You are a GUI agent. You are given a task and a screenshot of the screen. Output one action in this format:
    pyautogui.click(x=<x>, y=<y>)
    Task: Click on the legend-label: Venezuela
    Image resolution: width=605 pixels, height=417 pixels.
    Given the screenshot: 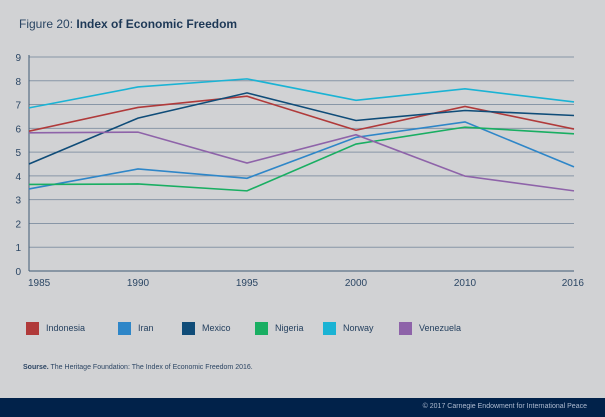 What is the action you would take?
    pyautogui.click(x=440, y=328)
    